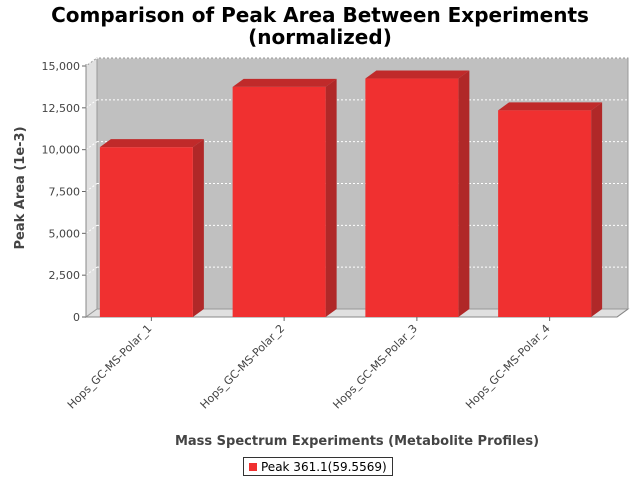 This screenshot has width=640, height=480. What do you see at coordinates (65, 275) in the screenshot?
I see `y-tick-label: 2,500` at bounding box center [65, 275].